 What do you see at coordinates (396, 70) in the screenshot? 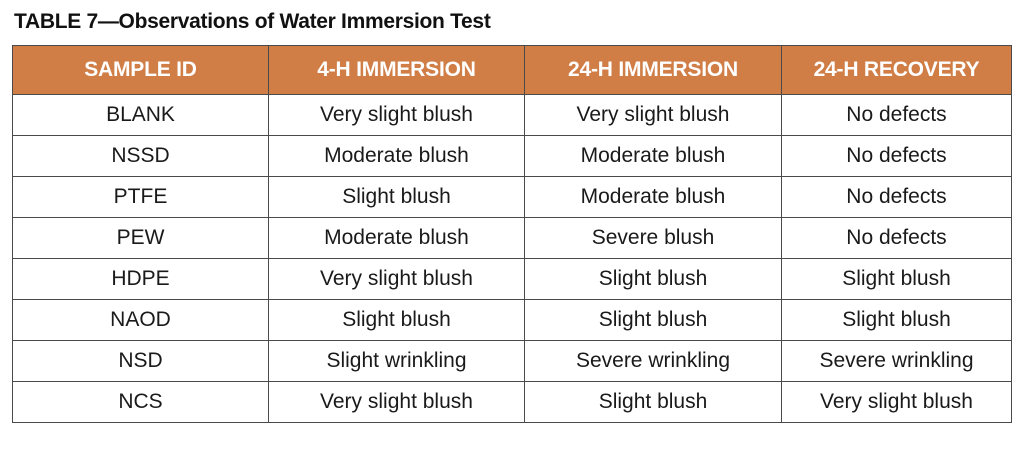
I see `header-4h-immersion: 4-H IMMERSION` at bounding box center [396, 70].